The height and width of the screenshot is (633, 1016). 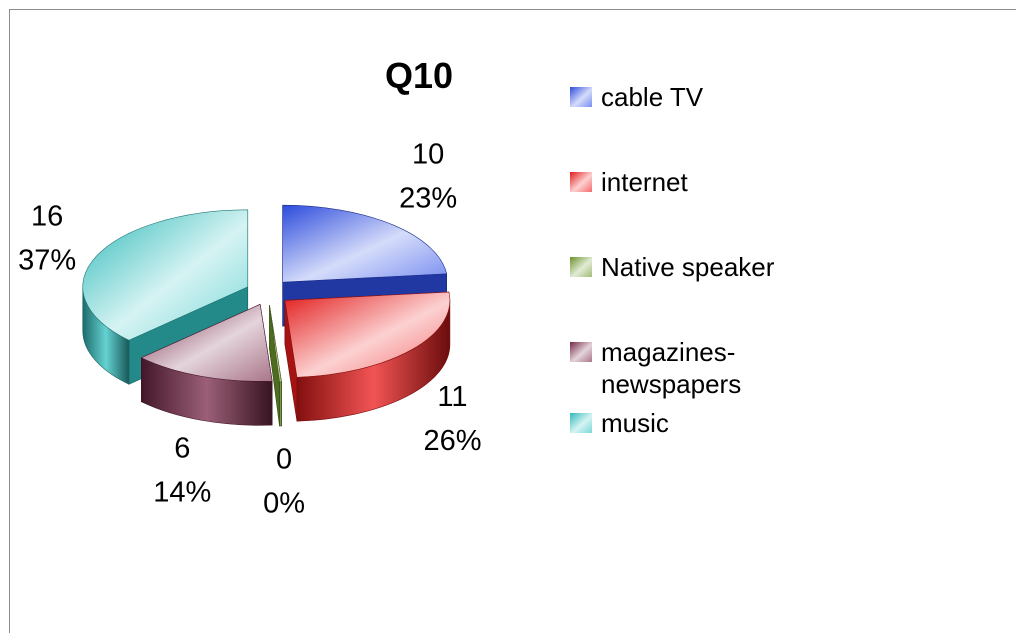 I want to click on data-label-value: 16, so click(x=47, y=217).